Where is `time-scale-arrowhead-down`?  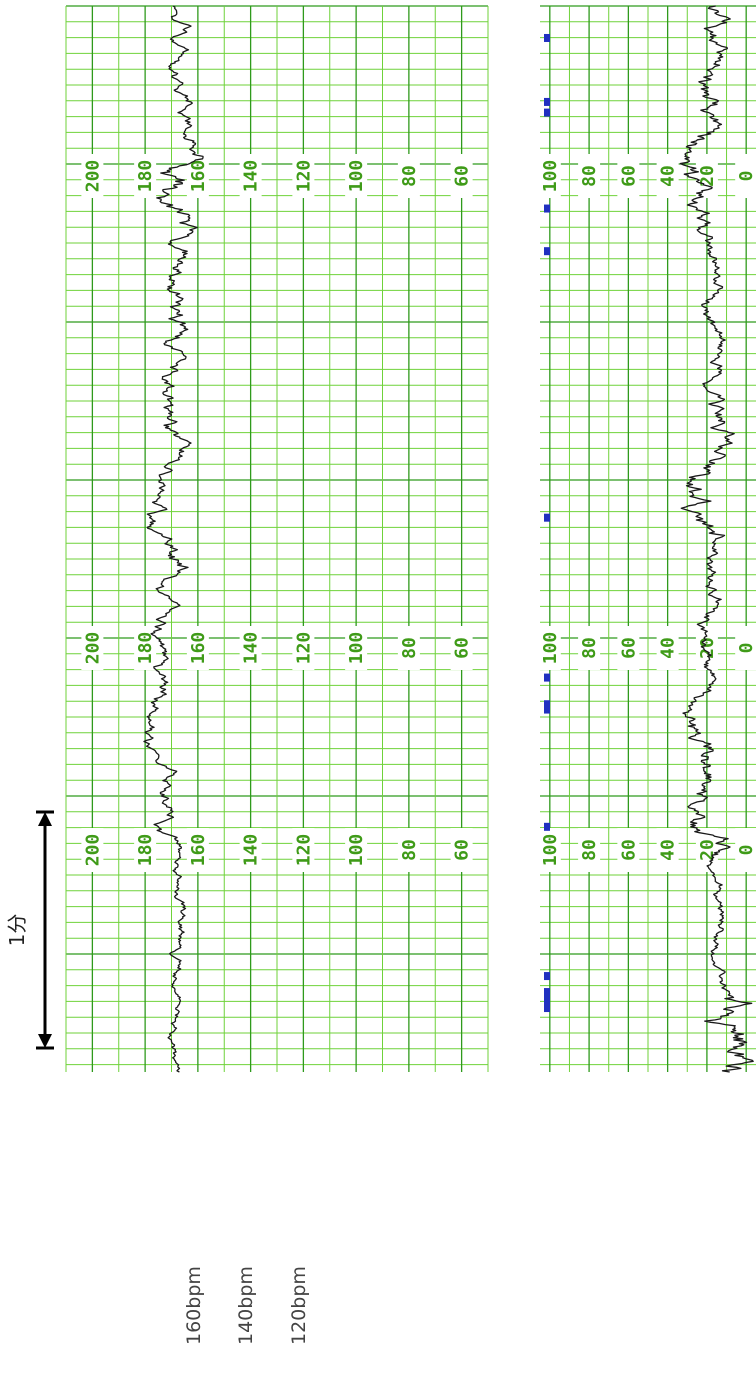 time-scale-arrowhead-down is located at coordinates (45, 1041).